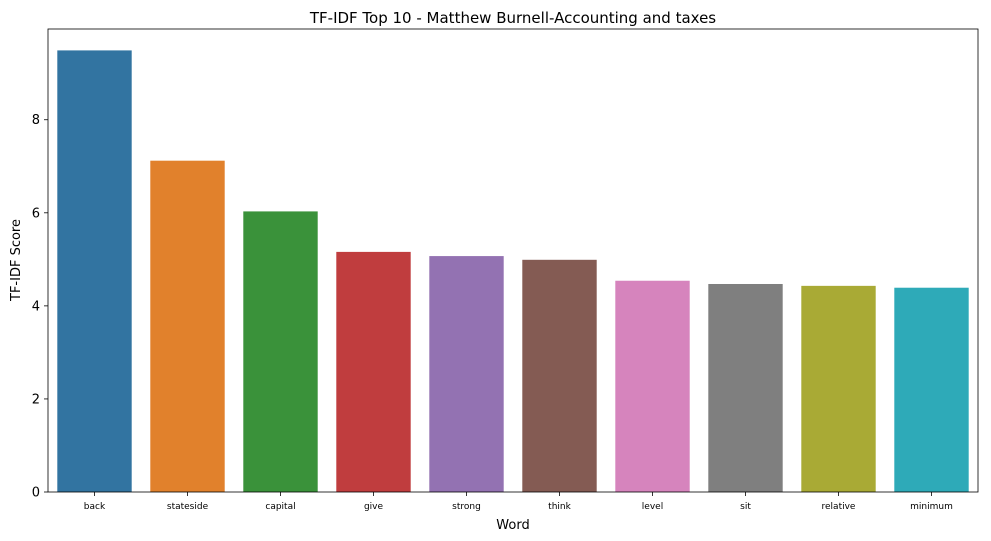  What do you see at coordinates (373, 371) in the screenshot?
I see `bar-give` at bounding box center [373, 371].